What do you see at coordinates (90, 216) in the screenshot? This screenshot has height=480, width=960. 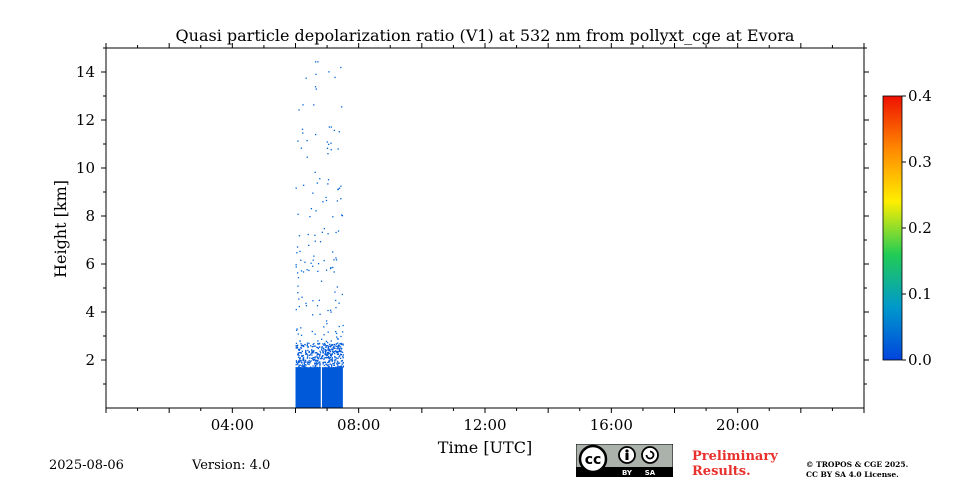 I see `y-tick-label: 8` at bounding box center [90, 216].